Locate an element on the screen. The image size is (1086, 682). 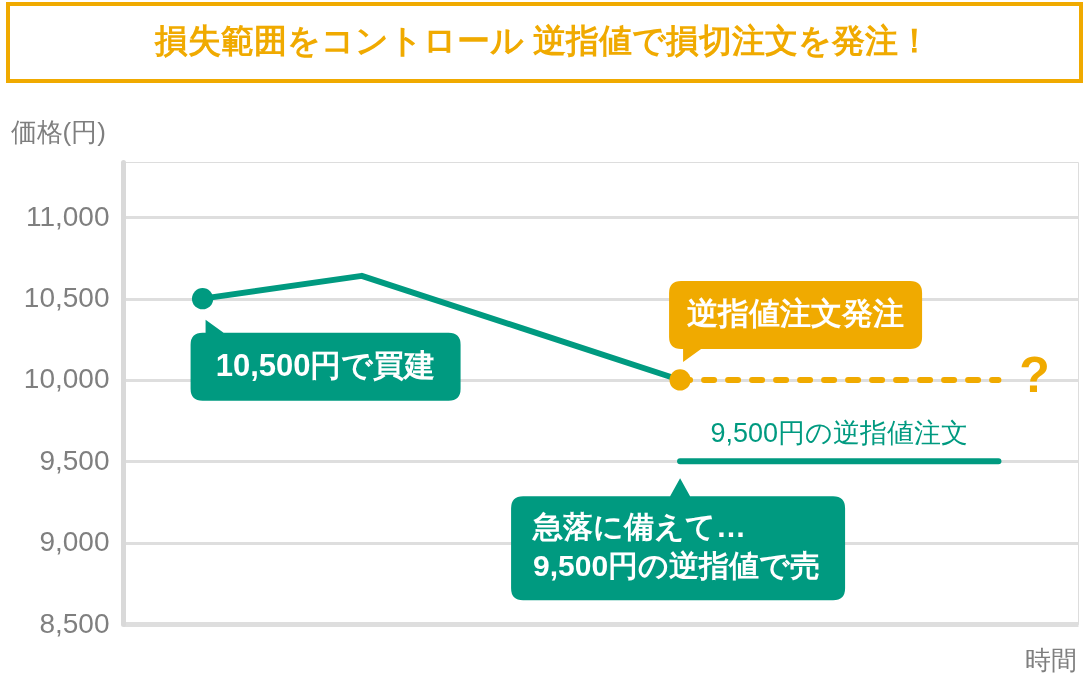
y-tick-label: 10,000 is located at coordinates (66, 379).